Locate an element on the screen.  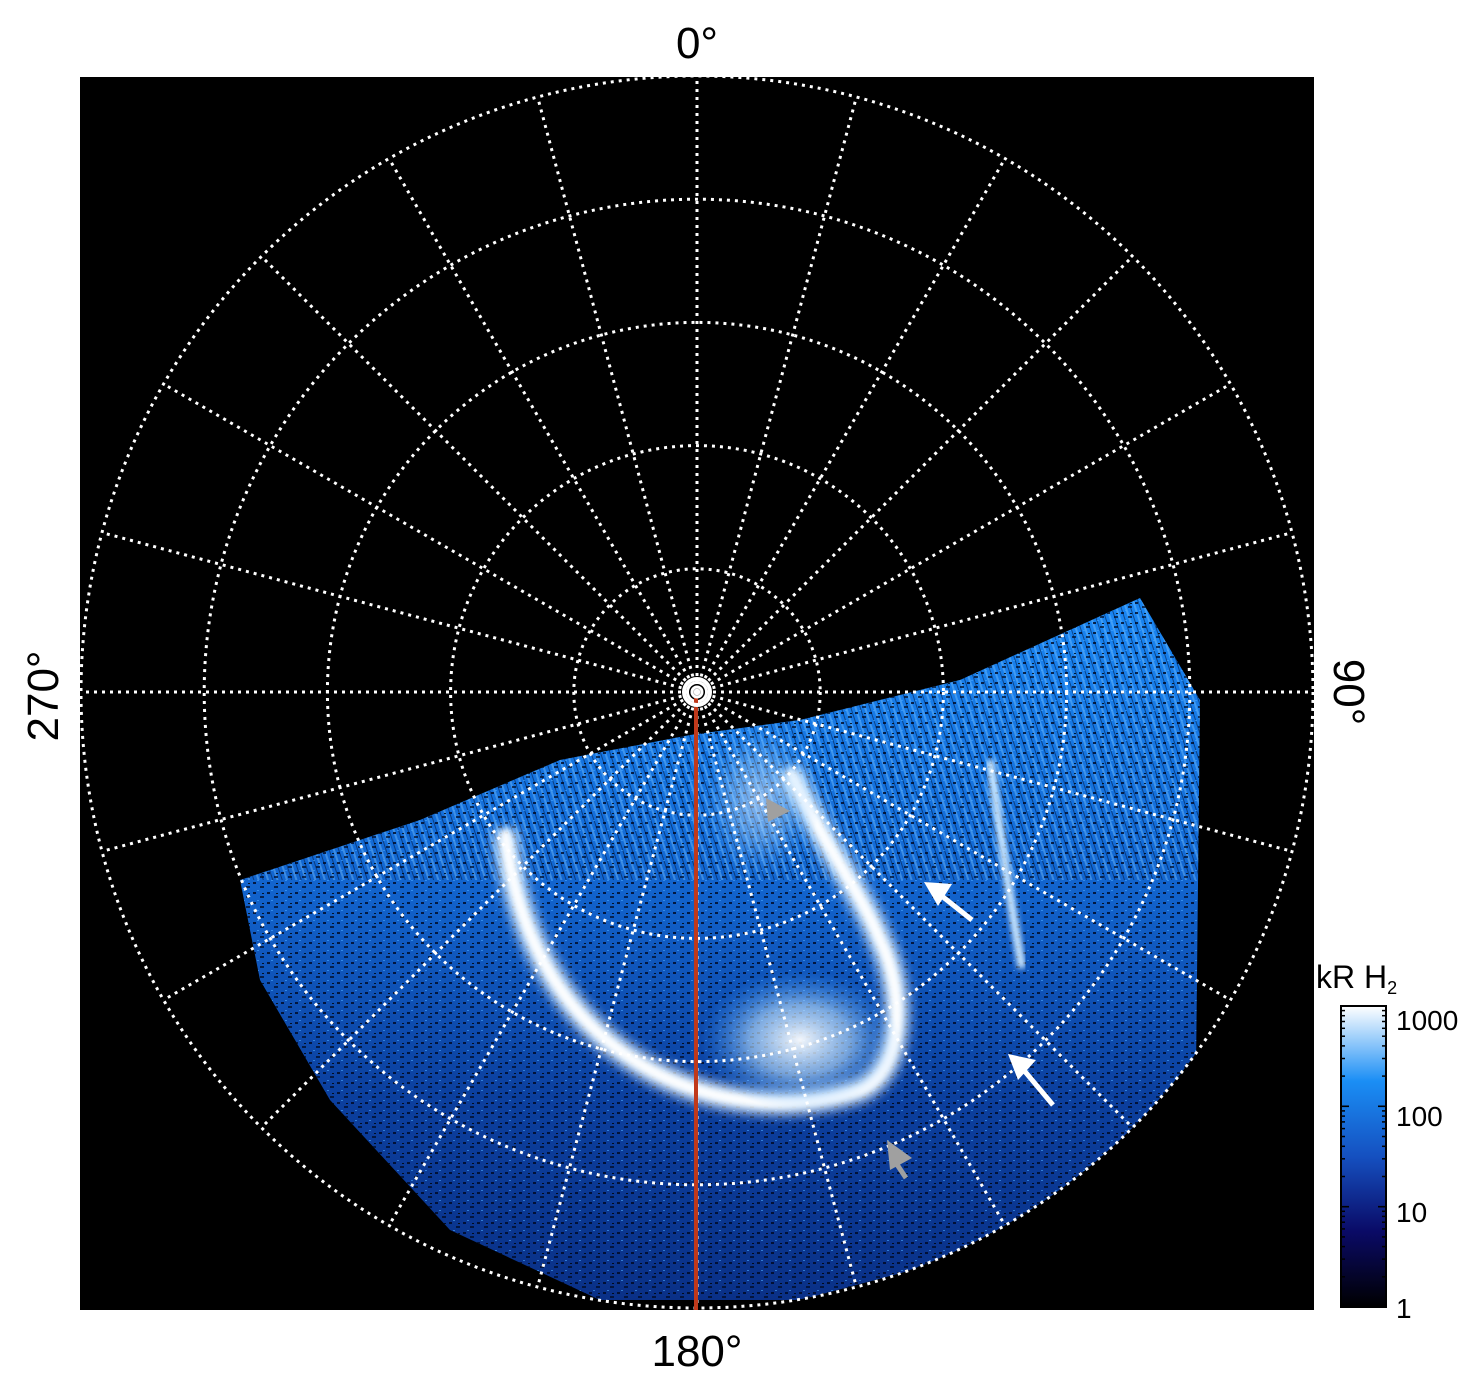
pole-marker-outer is located at coordinates (697, 692).